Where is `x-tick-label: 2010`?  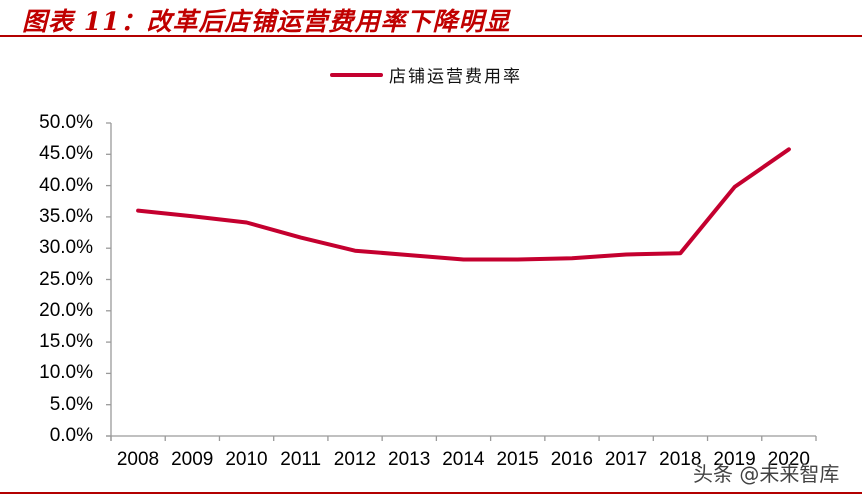 x-tick-label: 2010 is located at coordinates (246, 459).